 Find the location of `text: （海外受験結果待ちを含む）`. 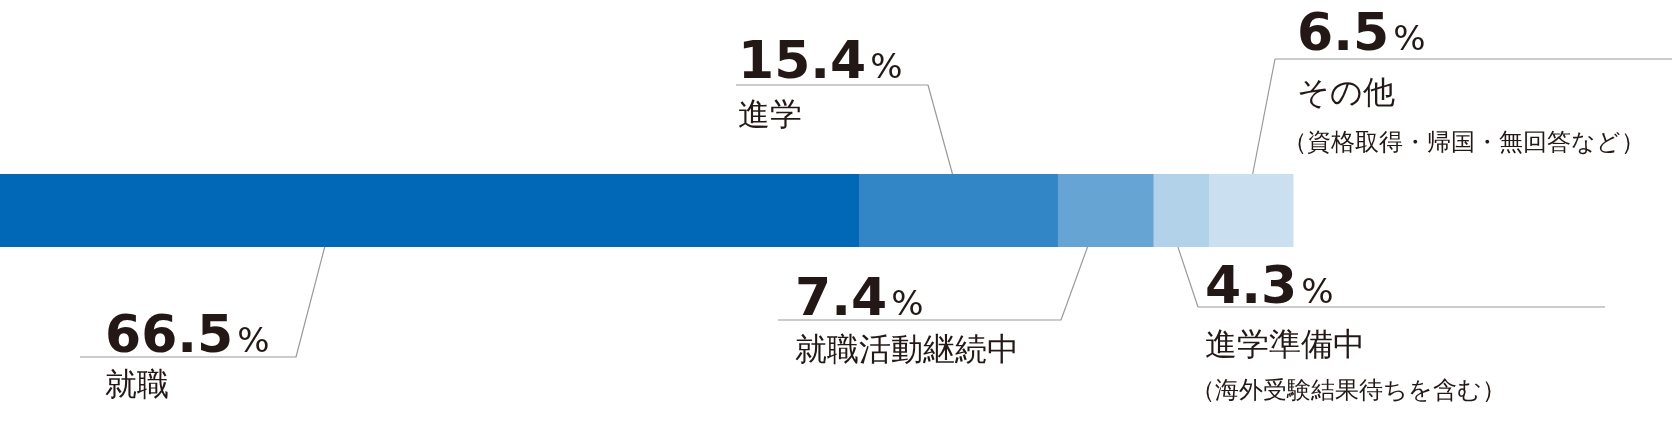

text: （海外受験結果待ちを含む） is located at coordinates (1348, 390).